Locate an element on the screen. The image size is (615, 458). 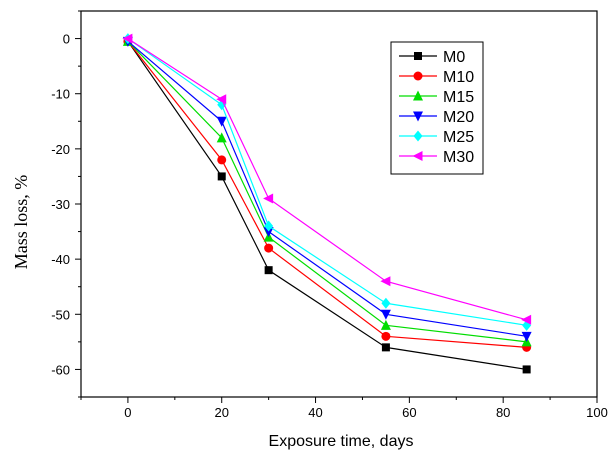
legend-label-m25: M25 is located at coordinates (458, 137).